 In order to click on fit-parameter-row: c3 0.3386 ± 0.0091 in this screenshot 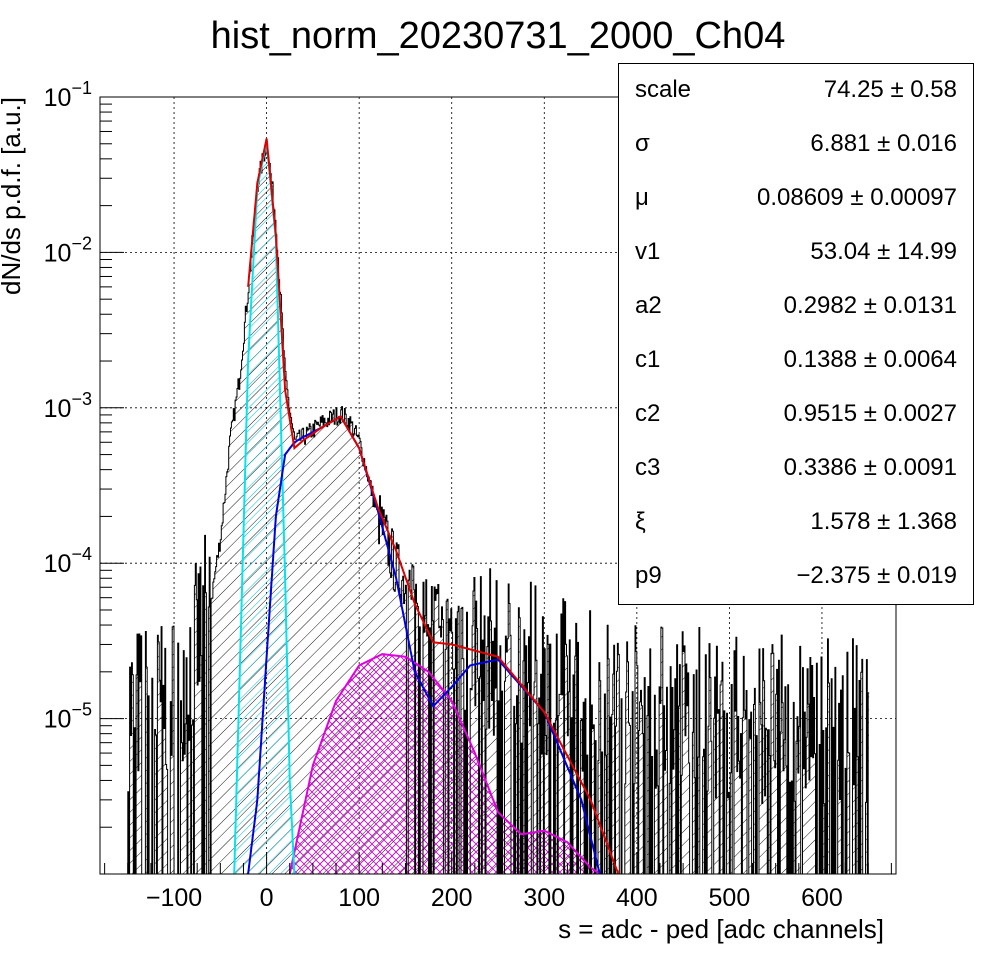, I will do `click(796, 469)`.